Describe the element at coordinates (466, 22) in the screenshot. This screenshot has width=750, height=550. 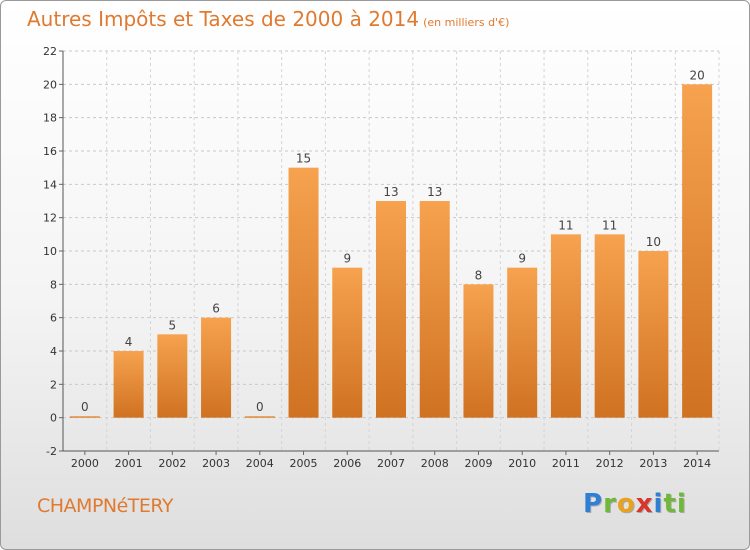
I see `chart-subtitle: (en milliers d'€)` at that location.